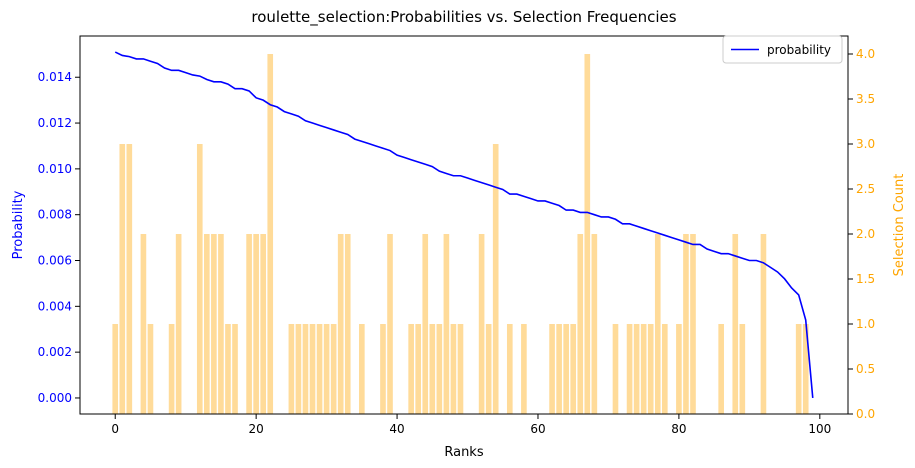  Describe the element at coordinates (55, 77) in the screenshot. I see `left-y-tick-label: 0.014` at that location.